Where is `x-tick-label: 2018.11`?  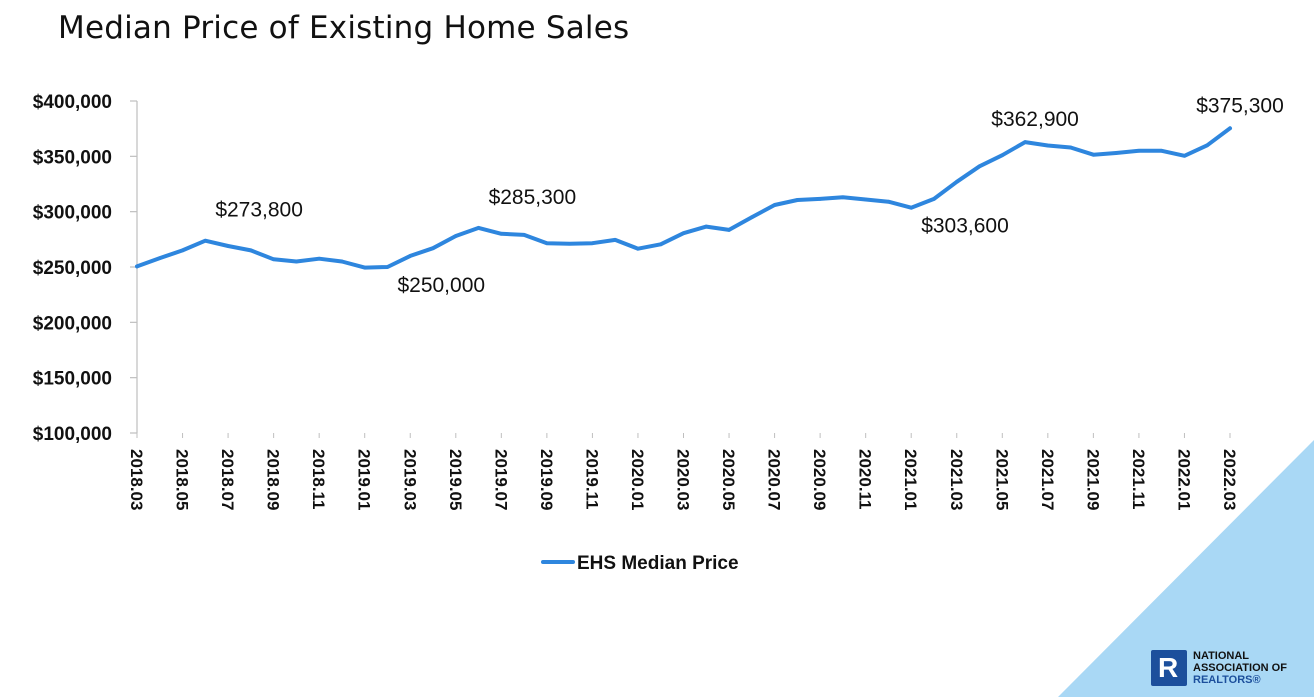 x-tick-label: 2018.11 is located at coordinates (318, 479).